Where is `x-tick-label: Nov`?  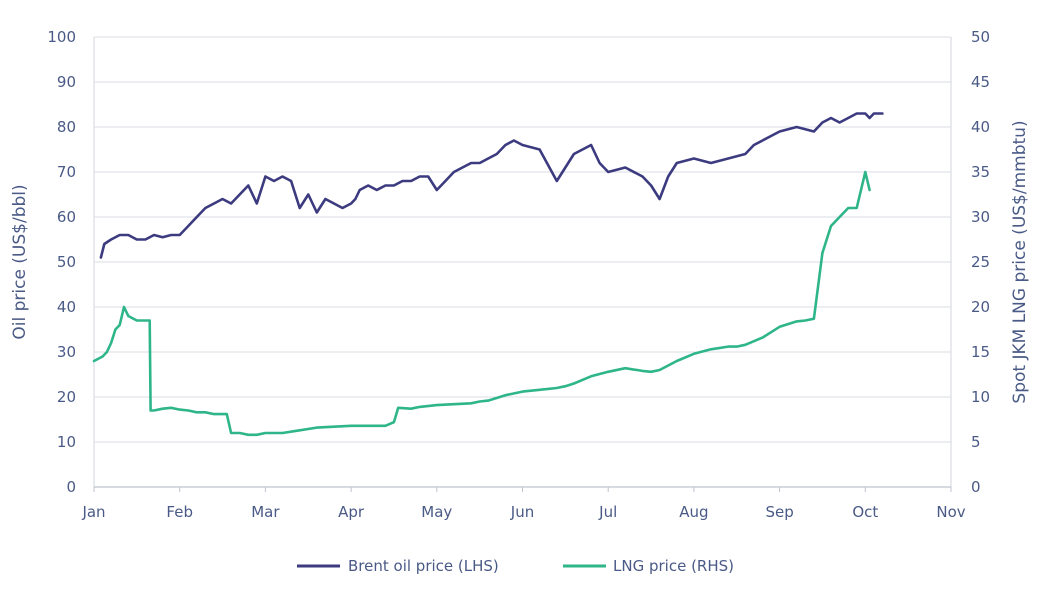
x-tick-label: Nov is located at coordinates (950, 512).